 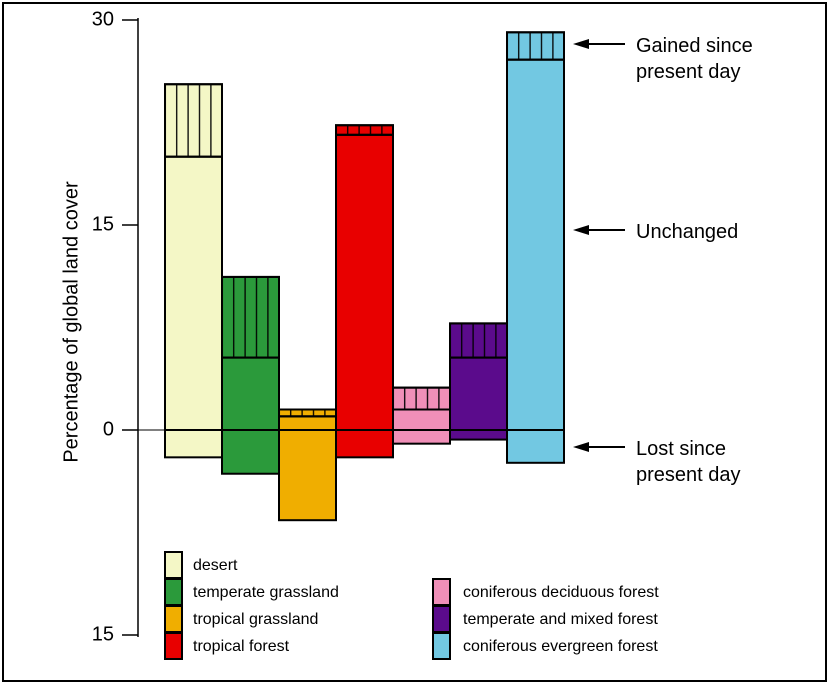 I want to click on series-annotation: Gained since present day, so click(x=694, y=59).